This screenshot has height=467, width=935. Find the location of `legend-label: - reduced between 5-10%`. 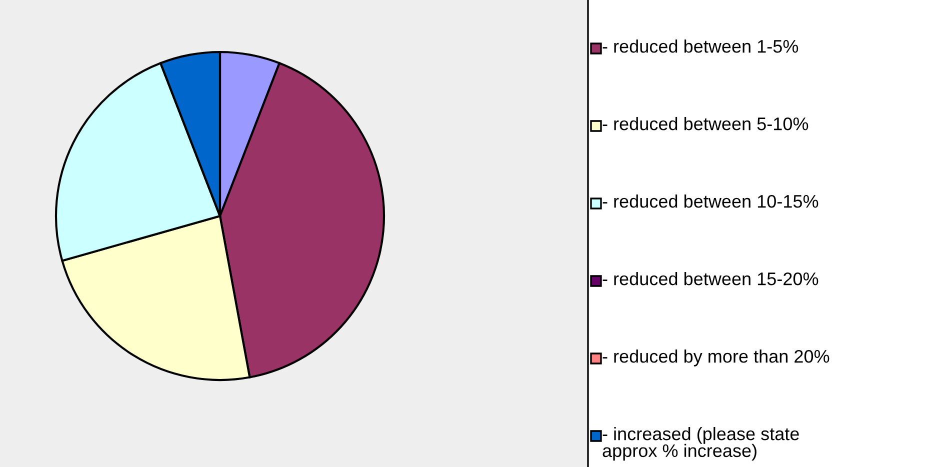

legend-label: - reduced between 5-10% is located at coordinates (705, 123).